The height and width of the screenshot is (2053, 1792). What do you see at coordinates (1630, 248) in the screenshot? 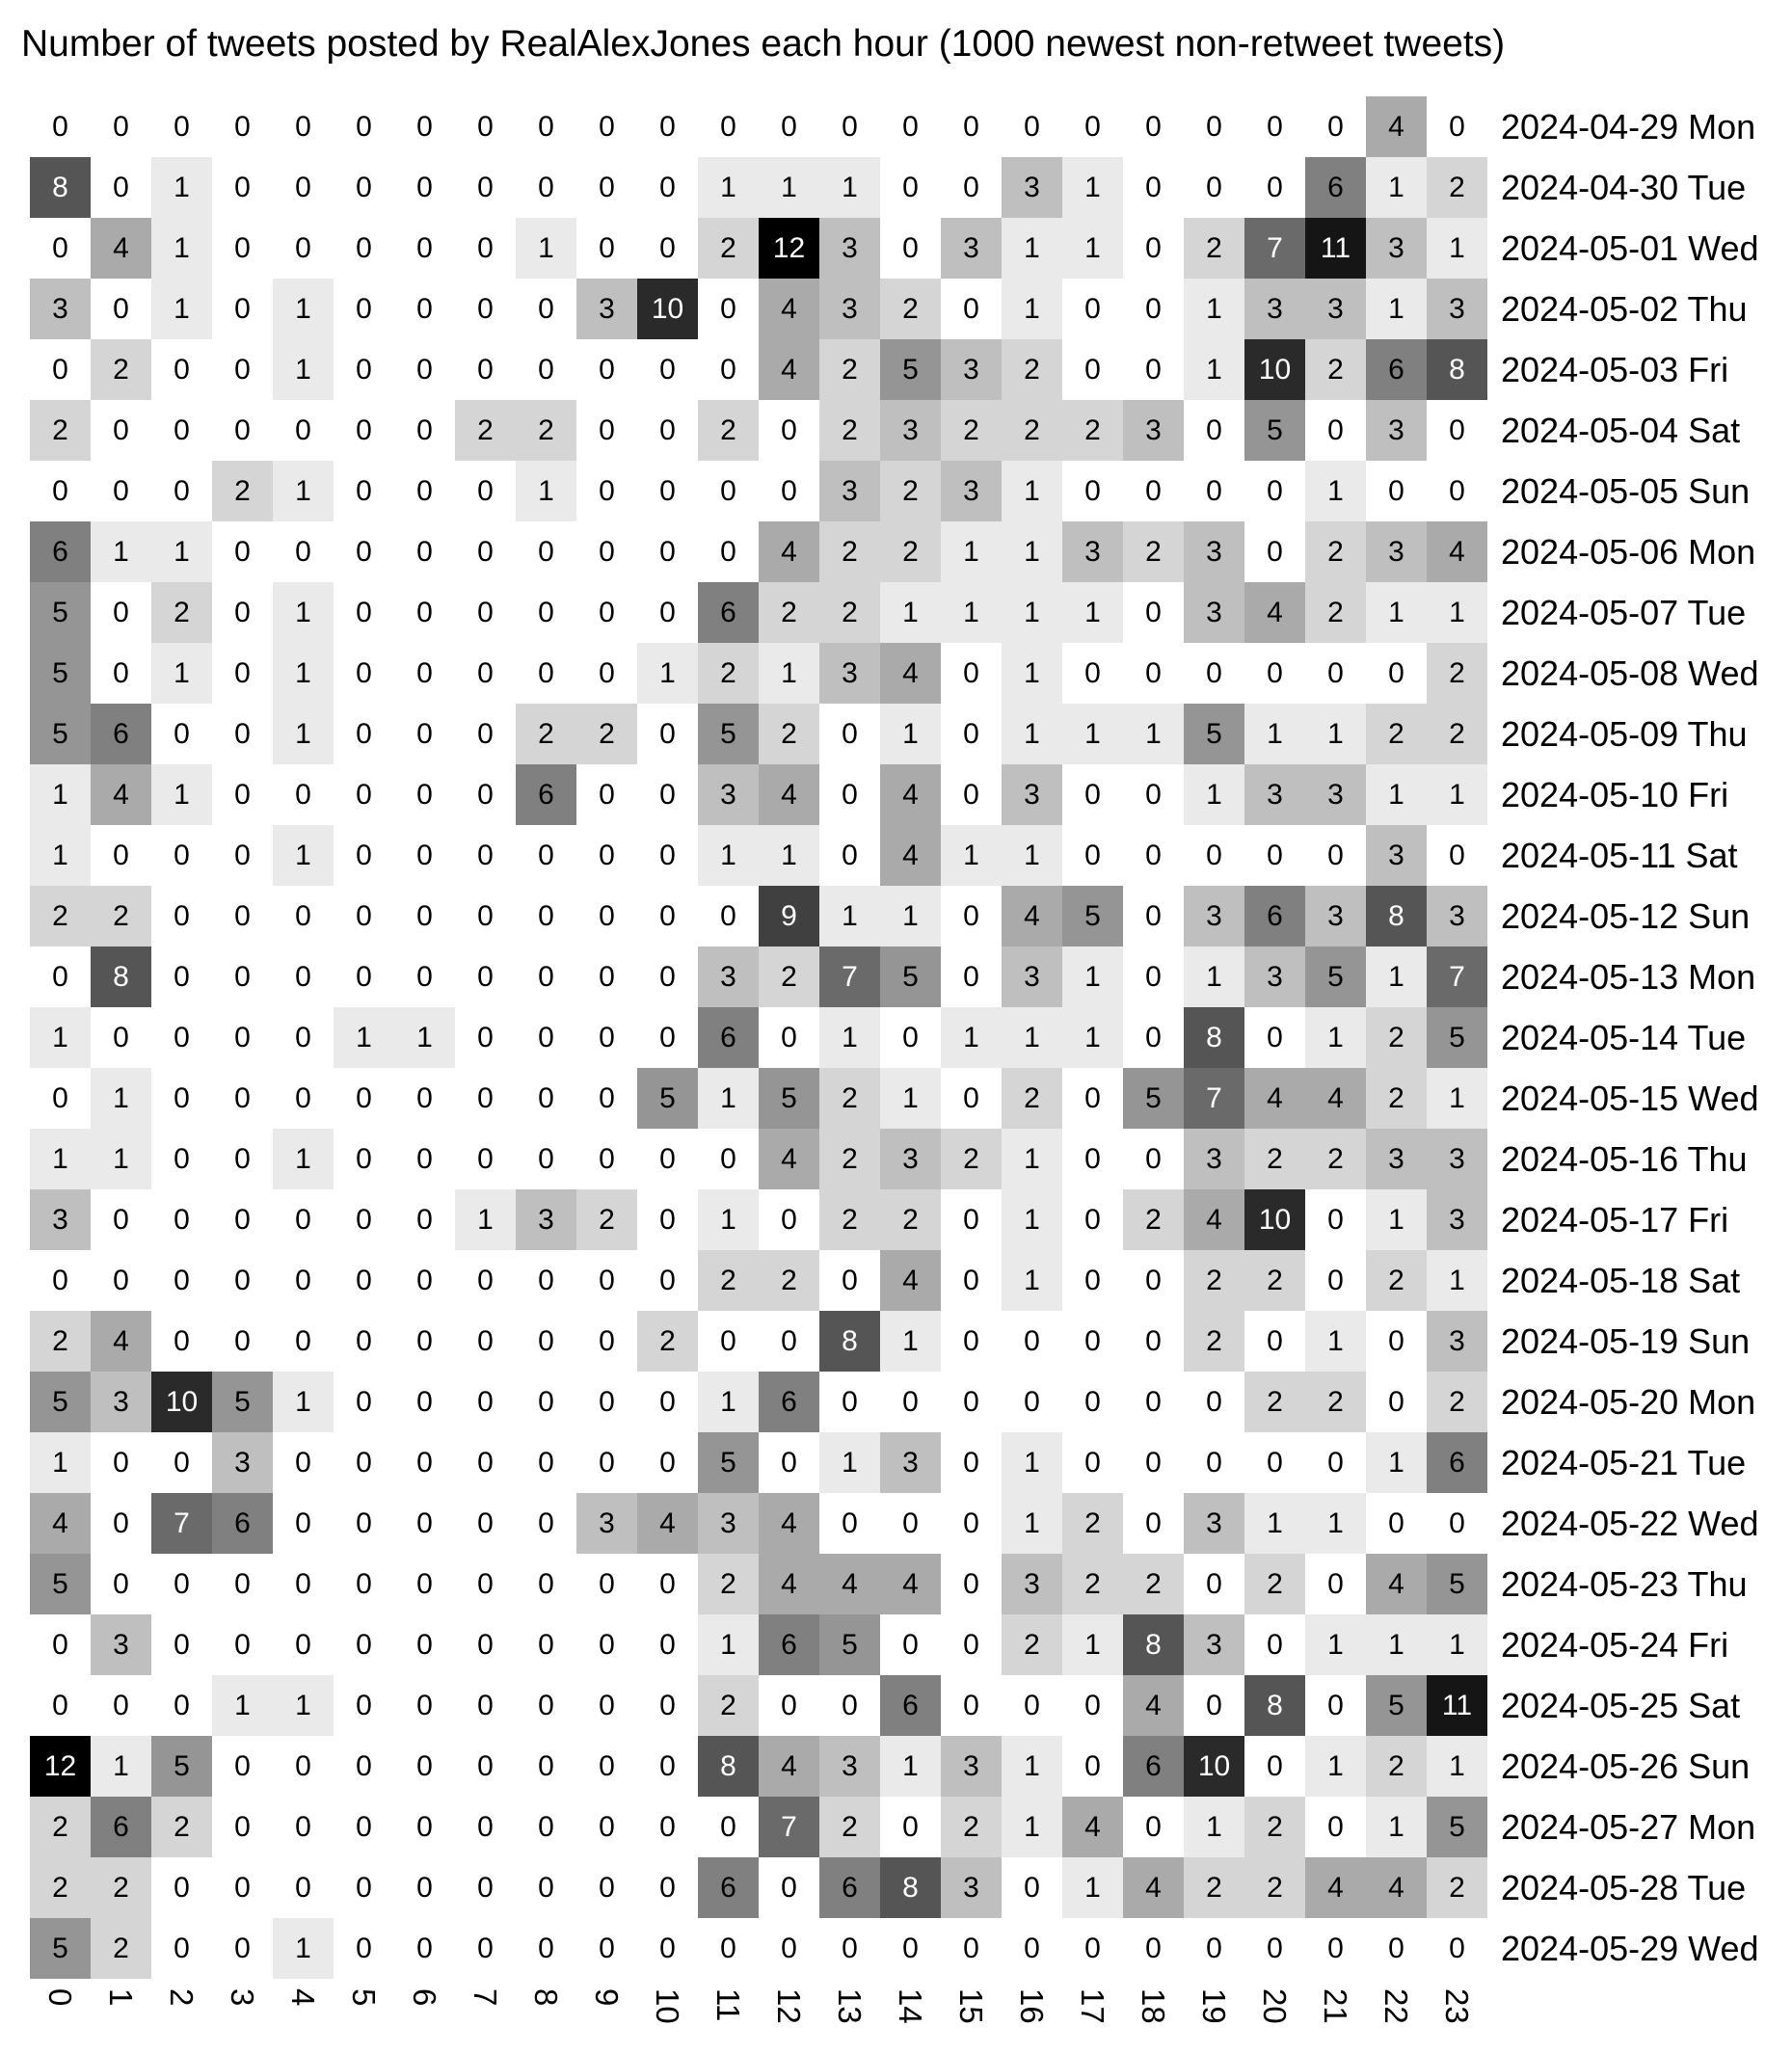
I see `row-label: 2024-05-01 Wed` at bounding box center [1630, 248].